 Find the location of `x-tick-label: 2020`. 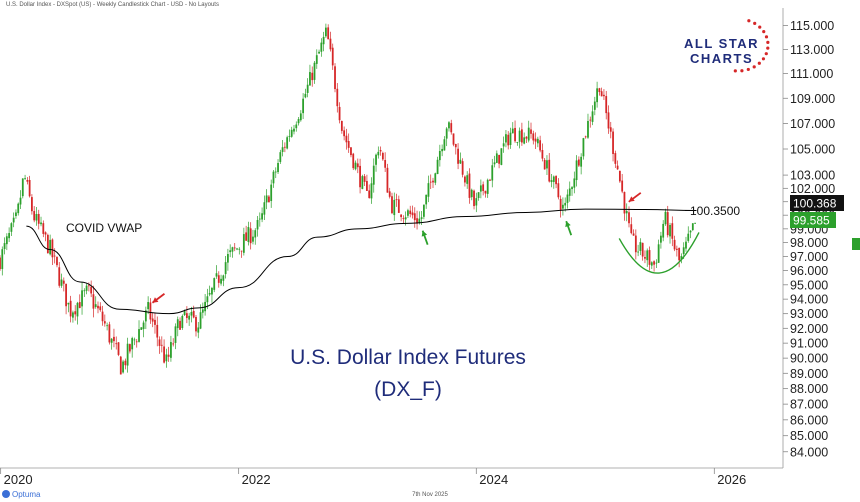

x-tick-label: 2020 is located at coordinates (18, 479).